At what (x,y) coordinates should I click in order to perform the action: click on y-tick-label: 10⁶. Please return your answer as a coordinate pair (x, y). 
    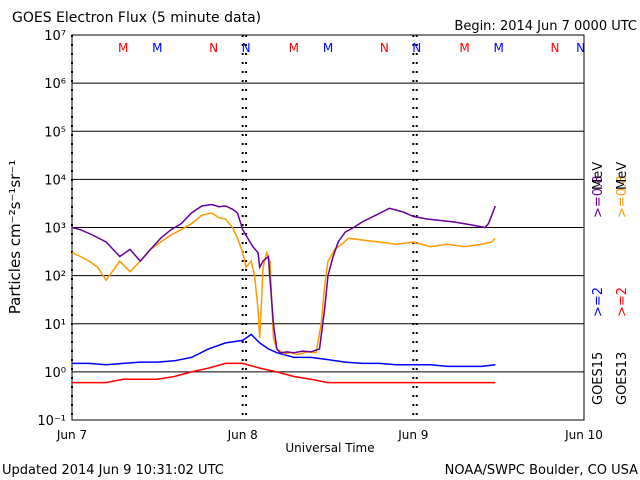
    Looking at the image, I should click on (55, 84).